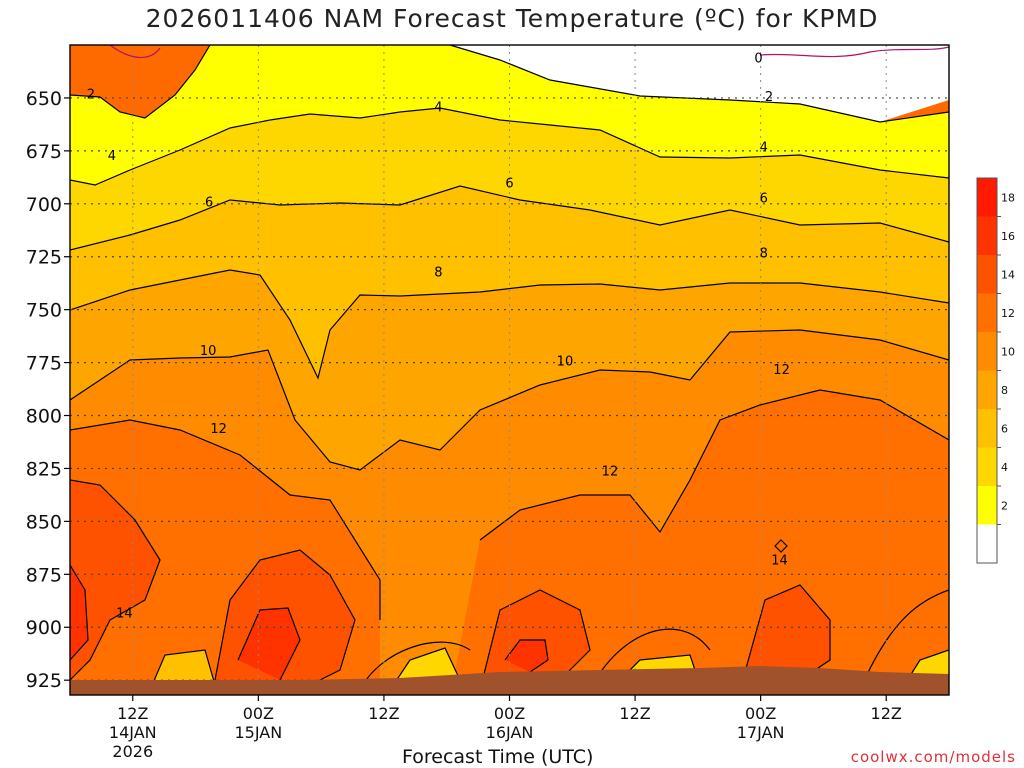 This screenshot has height=768, width=1024. I want to click on contour-label: 0, so click(758, 59).